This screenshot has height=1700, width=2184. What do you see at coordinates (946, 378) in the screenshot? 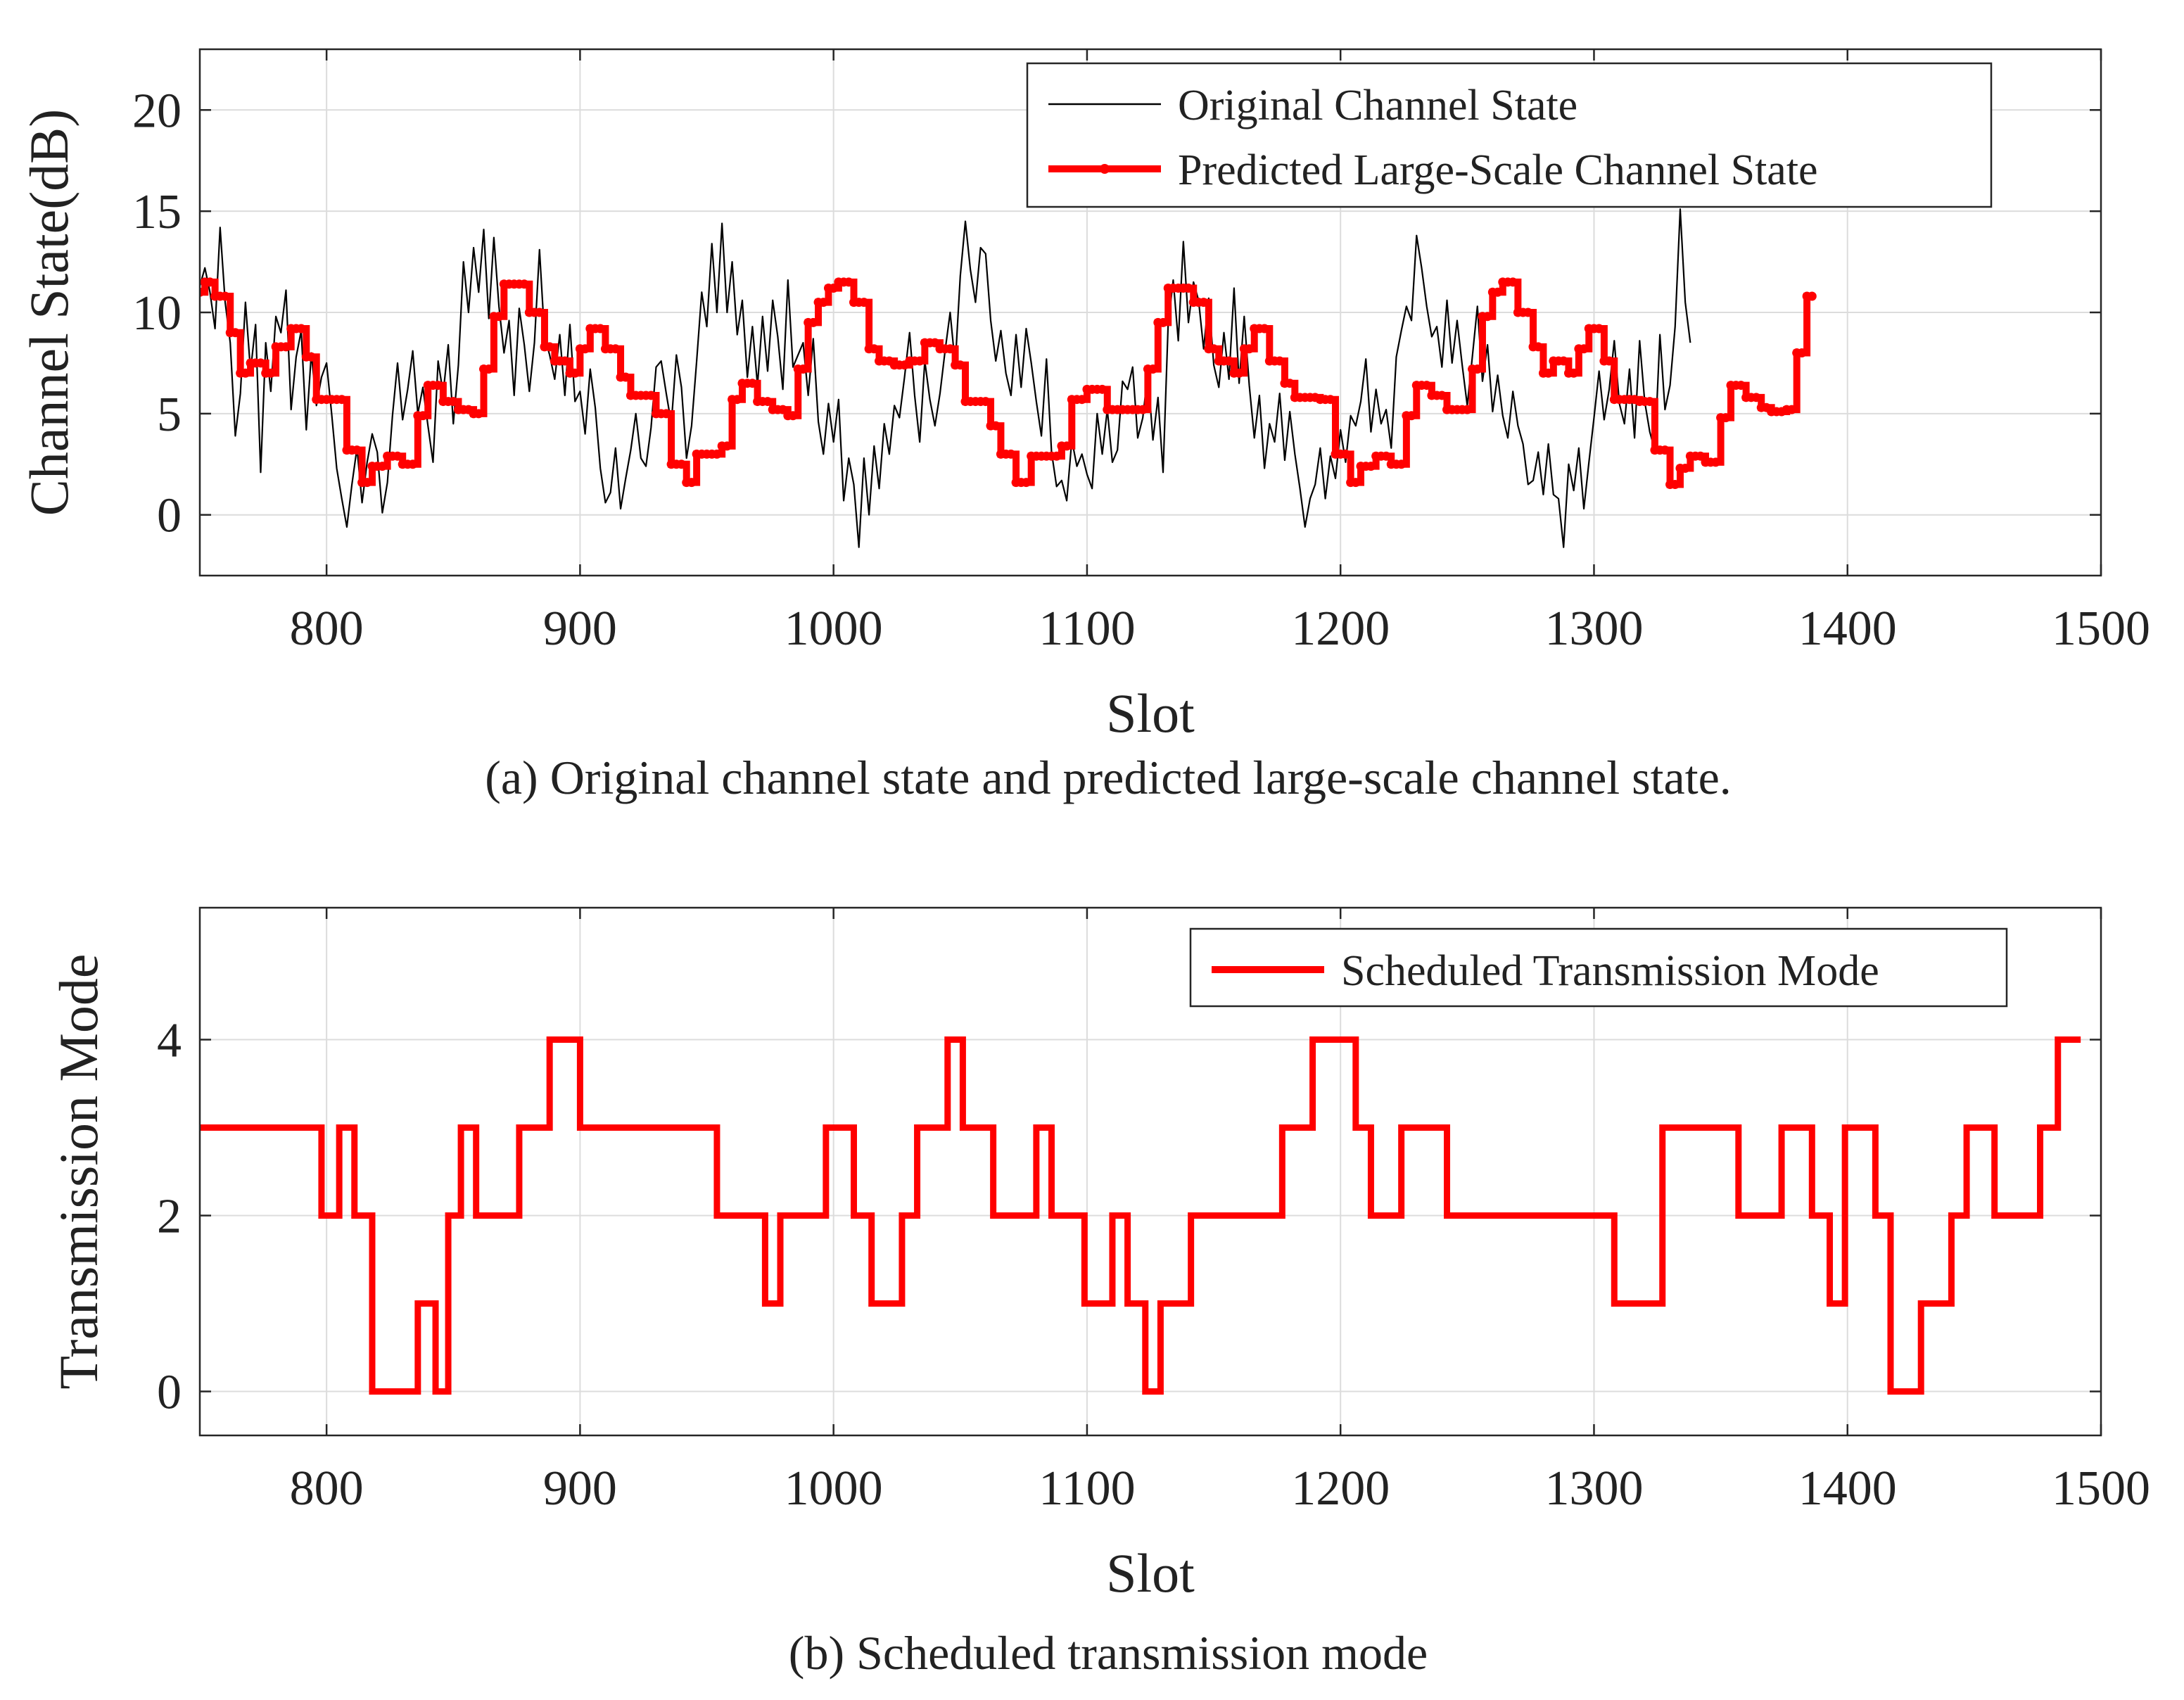
I see `series-line-original` at bounding box center [946, 378].